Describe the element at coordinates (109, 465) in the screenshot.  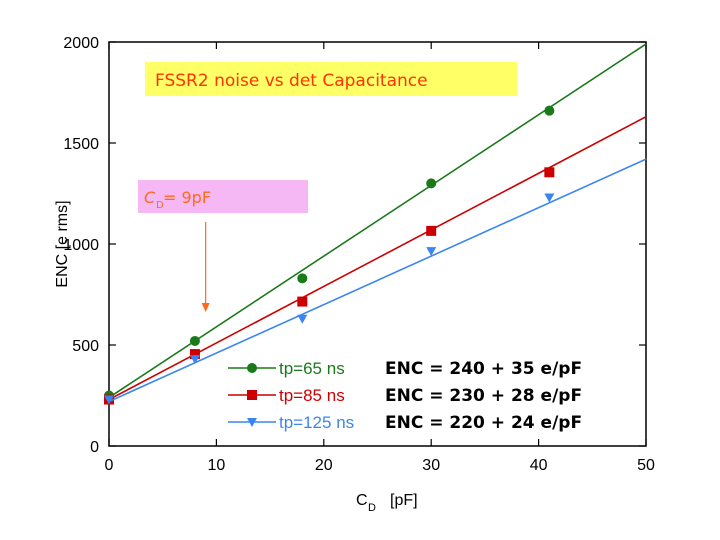
I see `x-tick-label: 0` at that location.